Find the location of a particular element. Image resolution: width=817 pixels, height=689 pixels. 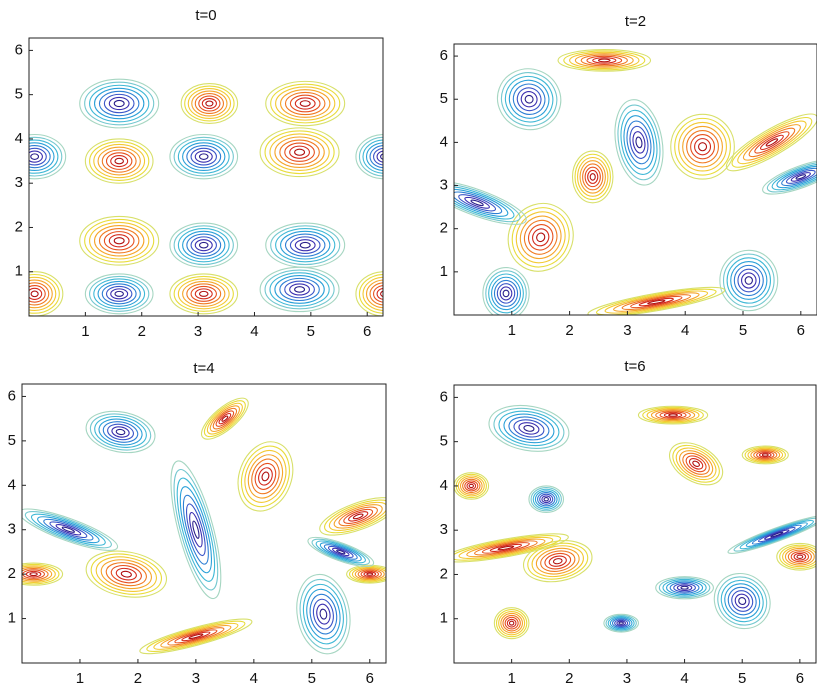

x-tick-label: 1 is located at coordinates (85, 331).